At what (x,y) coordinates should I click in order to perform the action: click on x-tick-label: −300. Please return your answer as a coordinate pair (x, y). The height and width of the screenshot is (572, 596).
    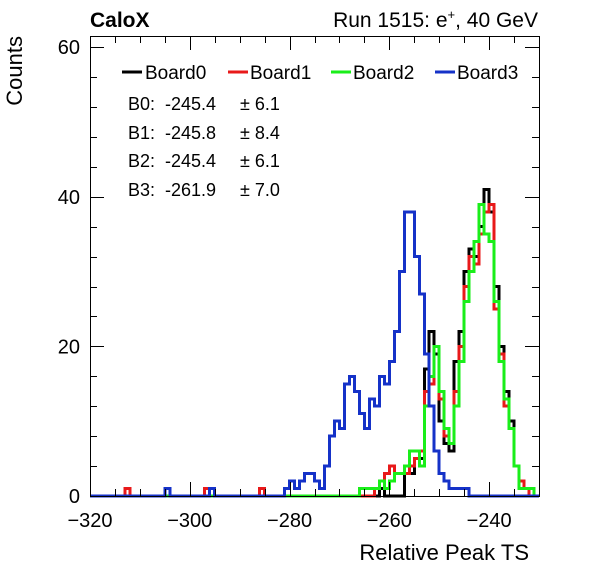
    Looking at the image, I should click on (189, 521).